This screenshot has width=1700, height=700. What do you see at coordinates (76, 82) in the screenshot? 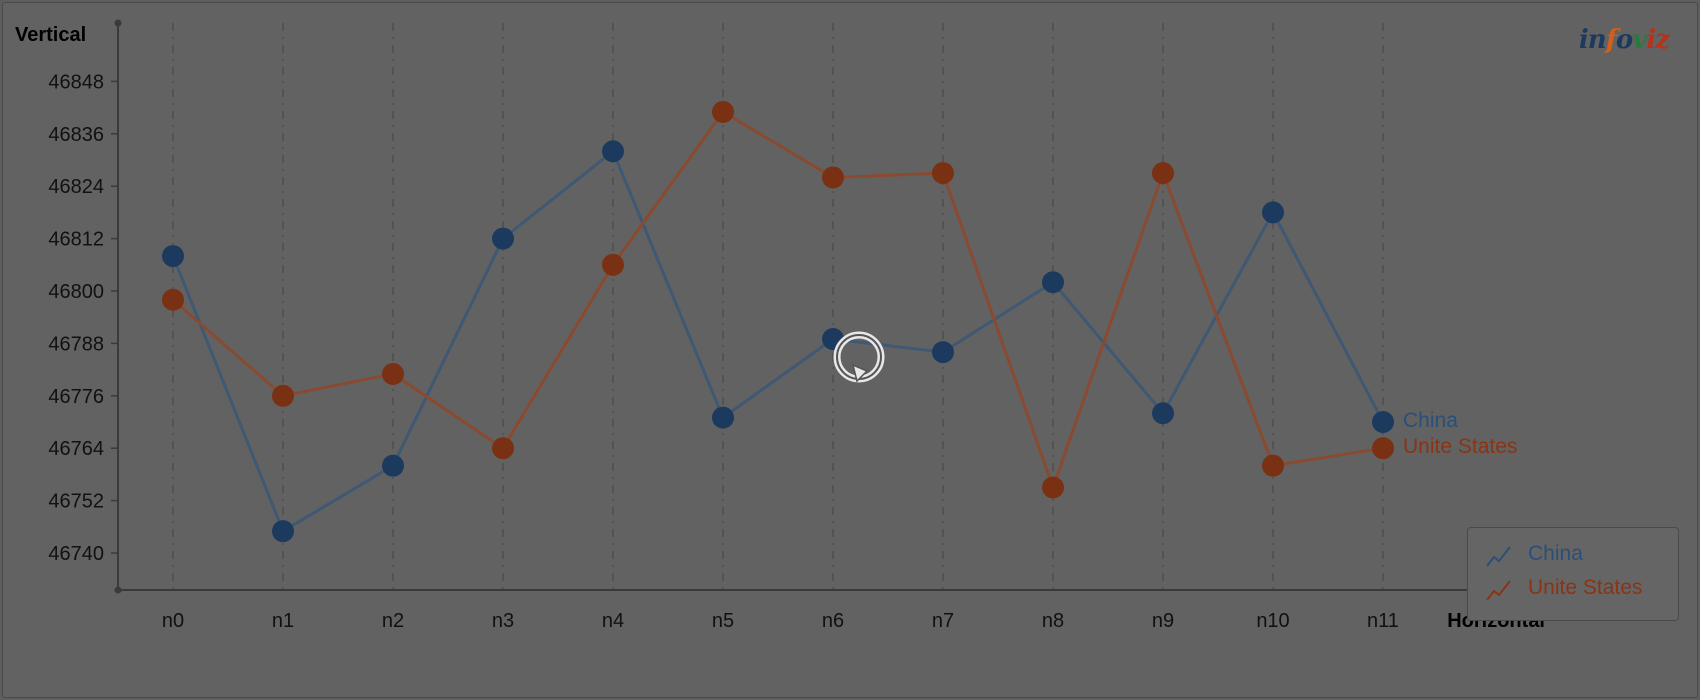
I see `y-tick-label: 46848` at bounding box center [76, 82].